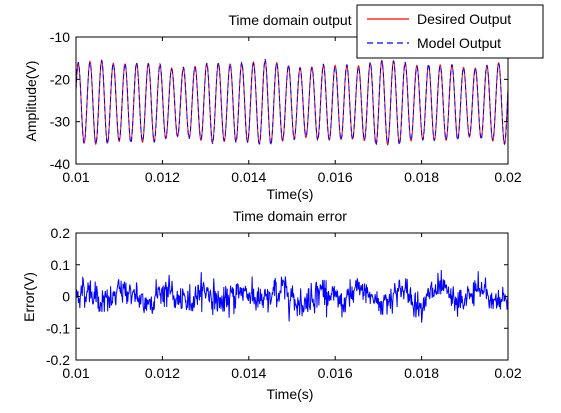  Describe the element at coordinates (60, 164) in the screenshot. I see `output-y-tick-label: -40` at that location.